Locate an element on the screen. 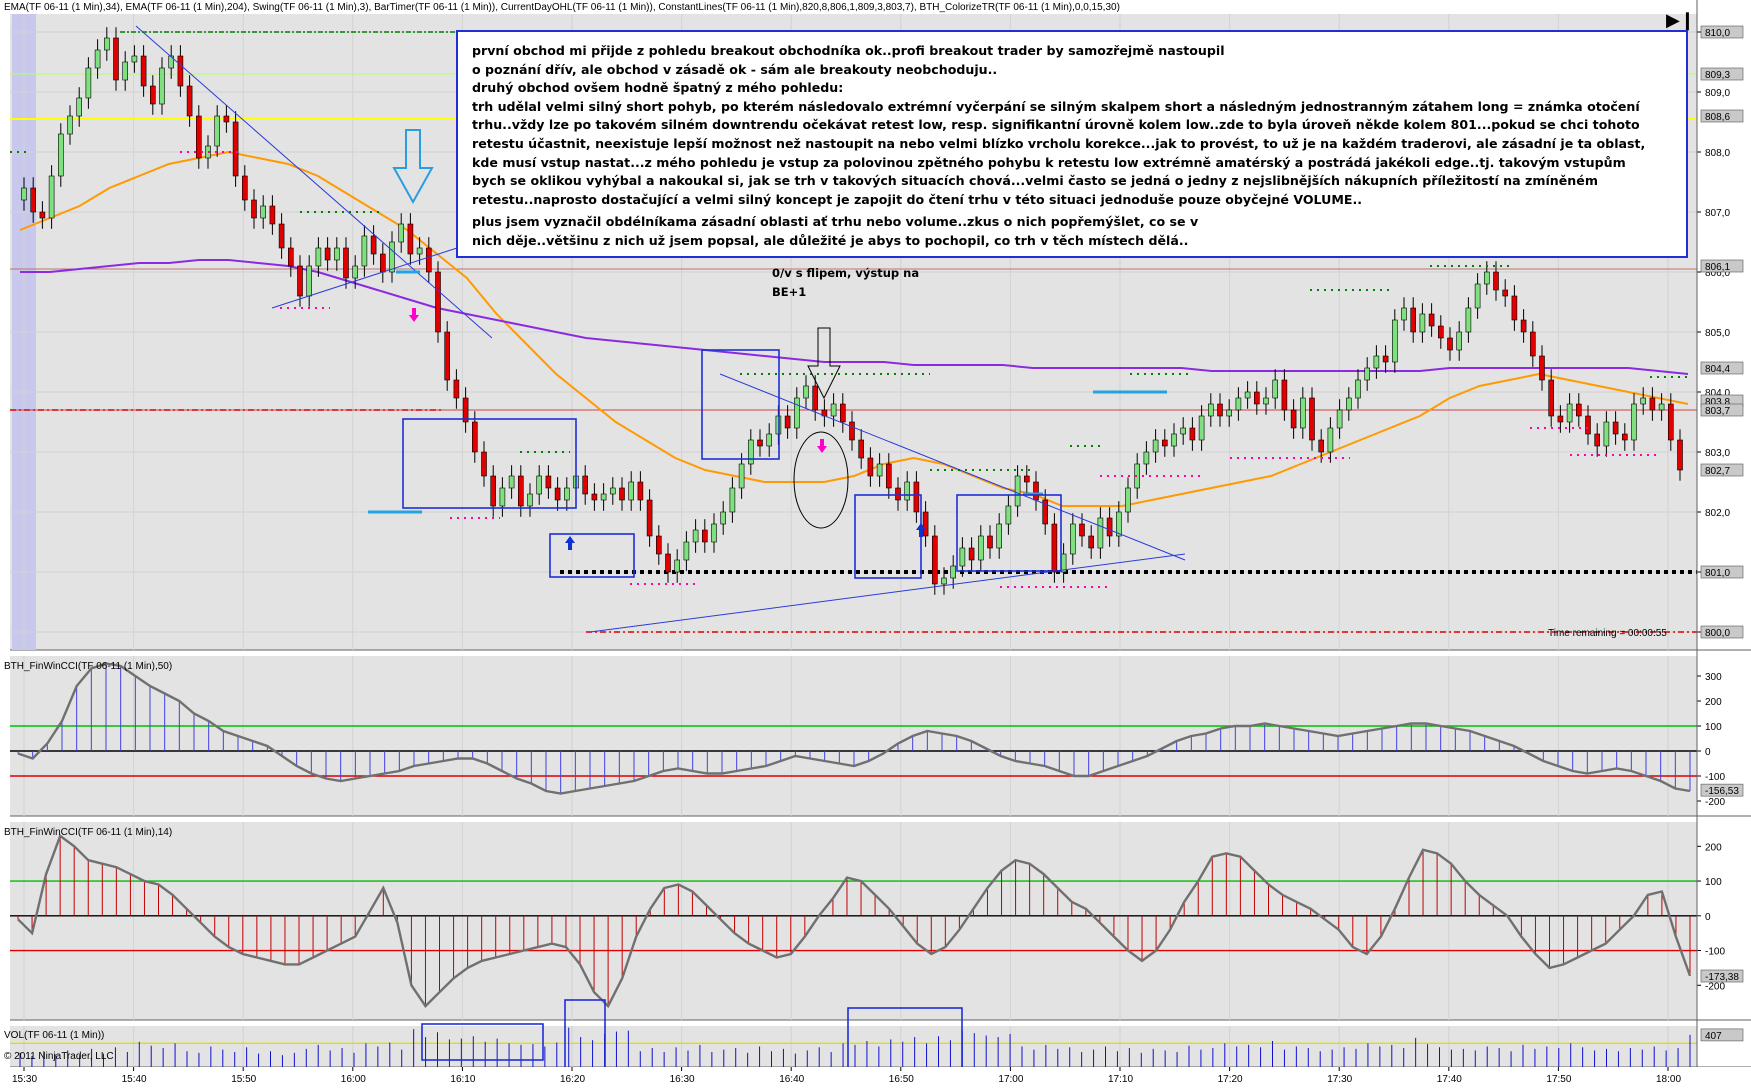 The width and height of the screenshot is (1751, 1091). value-badge-label: 407 is located at coordinates (1713, 1036).